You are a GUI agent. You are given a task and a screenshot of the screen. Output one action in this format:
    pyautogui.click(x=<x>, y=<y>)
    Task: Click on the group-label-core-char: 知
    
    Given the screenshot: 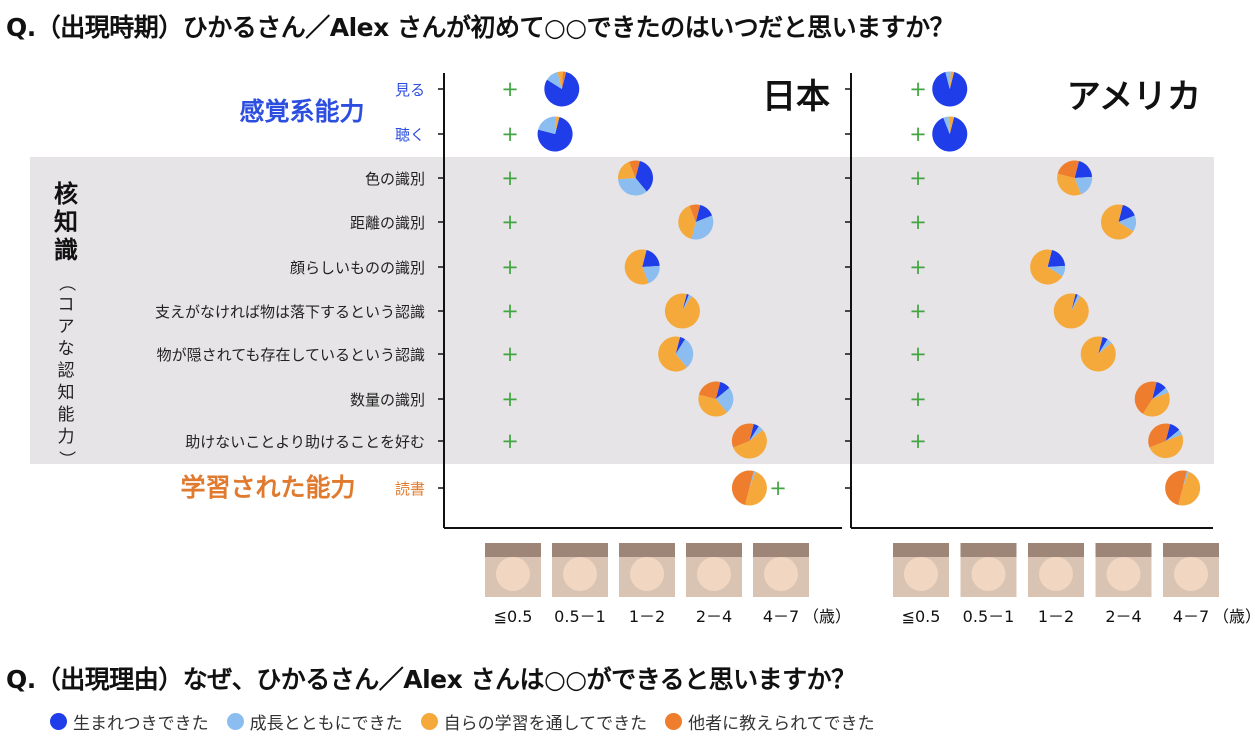 What is the action you would take?
    pyautogui.click(x=66, y=222)
    